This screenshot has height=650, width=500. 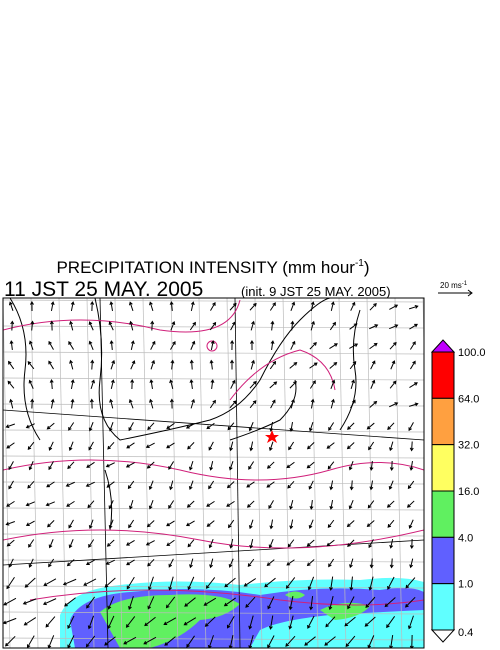 What do you see at coordinates (272, 436) in the screenshot?
I see `station-marker` at bounding box center [272, 436].